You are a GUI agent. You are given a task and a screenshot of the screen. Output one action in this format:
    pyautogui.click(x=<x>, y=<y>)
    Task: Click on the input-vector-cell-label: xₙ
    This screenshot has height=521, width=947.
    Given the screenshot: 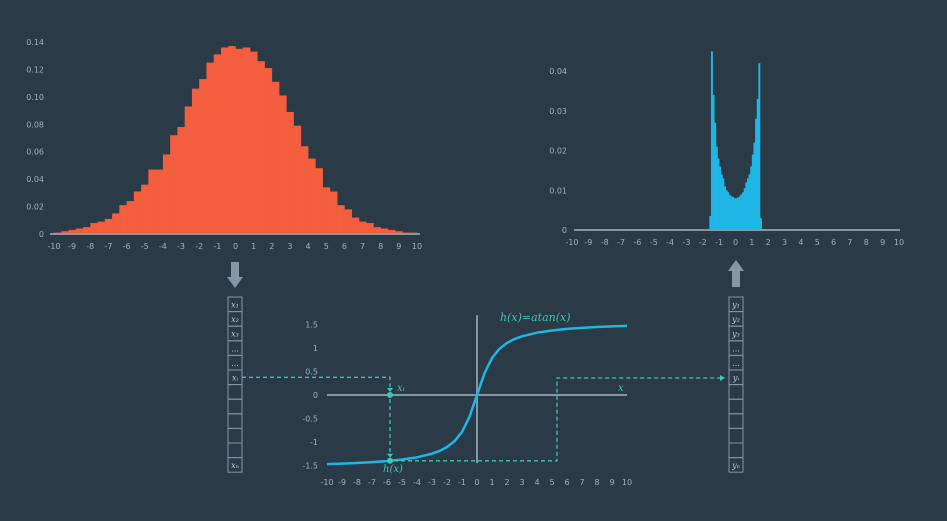 What is the action you would take?
    pyautogui.click(x=235, y=465)
    